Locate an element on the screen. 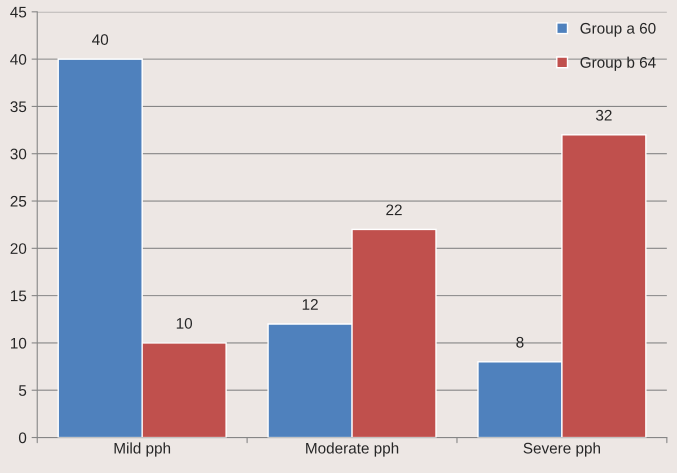 The width and height of the screenshot is (677, 473). x-tick-label: Moderate pph is located at coordinates (352, 449).